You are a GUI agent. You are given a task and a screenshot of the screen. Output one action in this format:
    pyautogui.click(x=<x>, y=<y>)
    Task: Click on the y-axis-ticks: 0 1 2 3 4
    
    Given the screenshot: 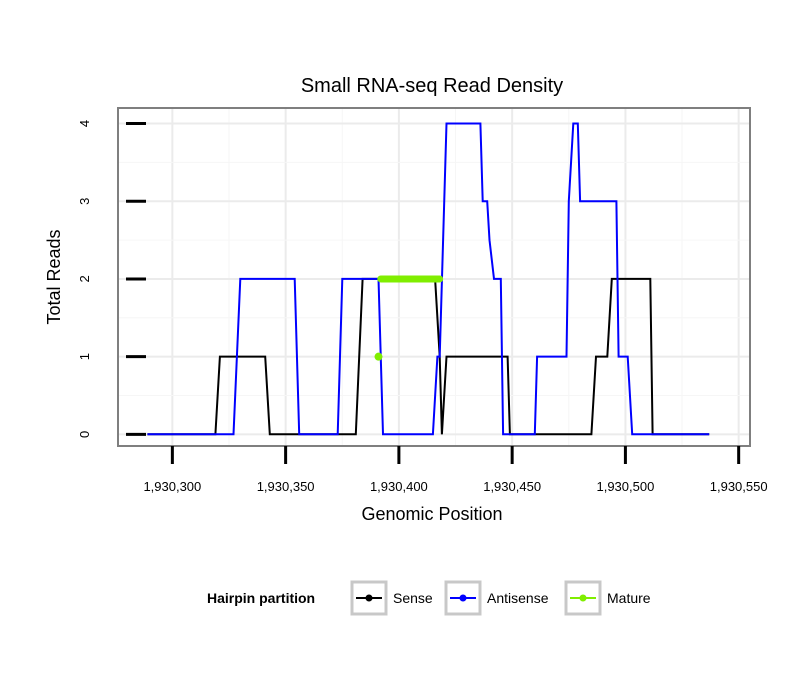 What is the action you would take?
    pyautogui.click(x=111, y=279)
    